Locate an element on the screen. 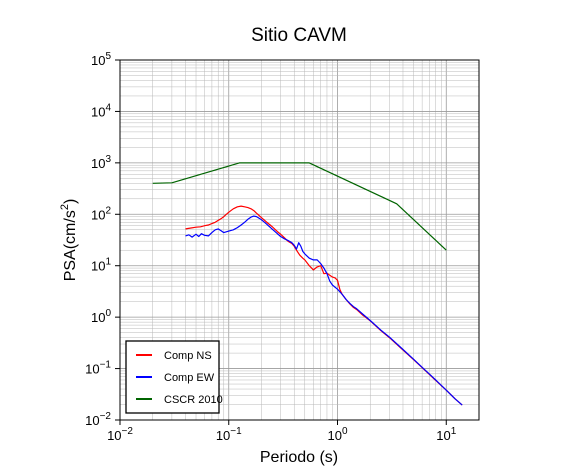  legend-label: Comp NS is located at coordinates (188, 356).